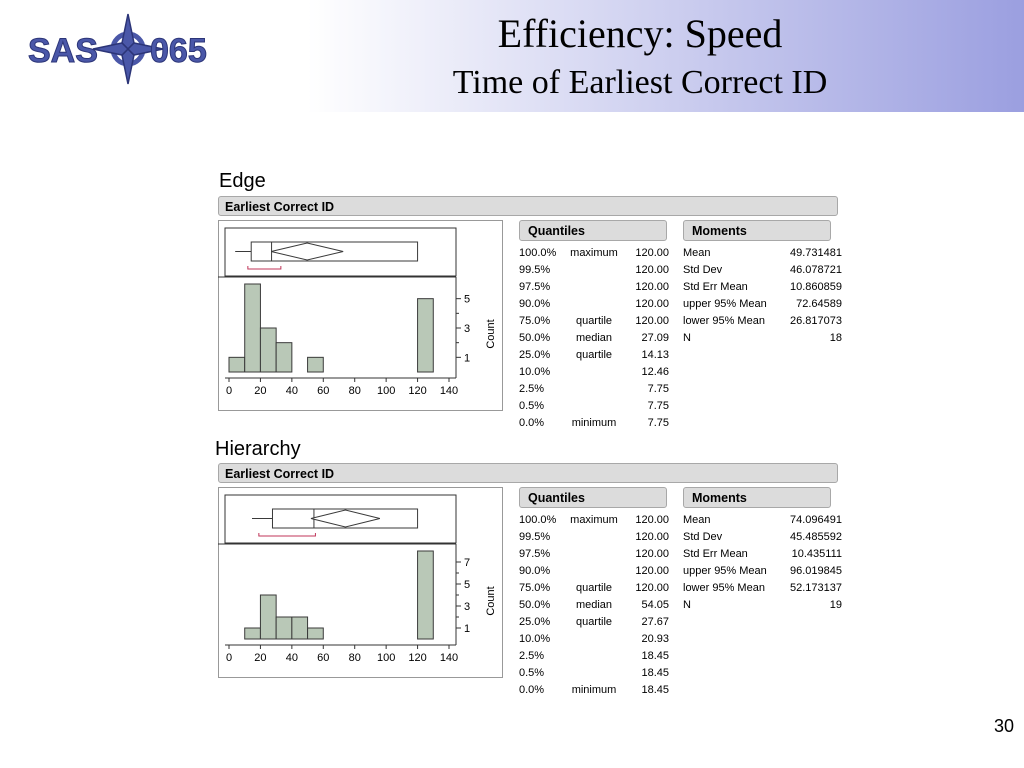  What do you see at coordinates (658, 389) in the screenshot?
I see `quantile-value: 7.75` at bounding box center [658, 389].